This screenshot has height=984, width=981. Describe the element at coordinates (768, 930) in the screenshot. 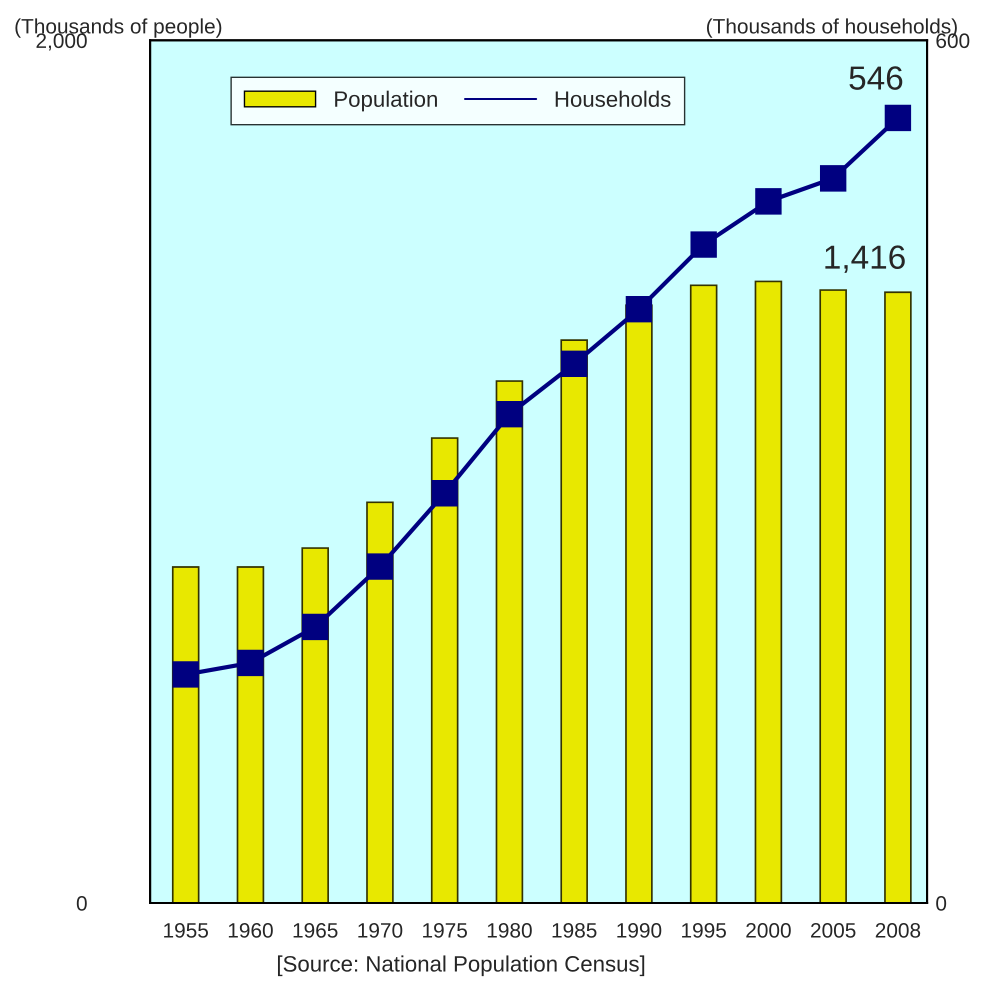

I see `x-tick-label: 2000` at that location.